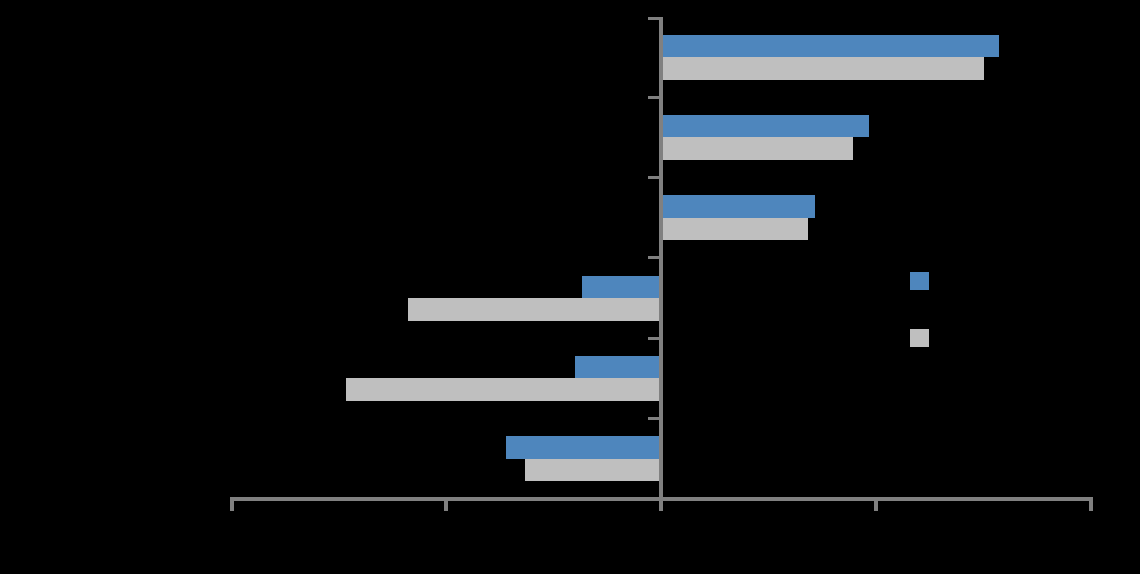  What do you see at coordinates (822, 68) in the screenshot?
I see `bar-series-gray-row1` at bounding box center [822, 68].